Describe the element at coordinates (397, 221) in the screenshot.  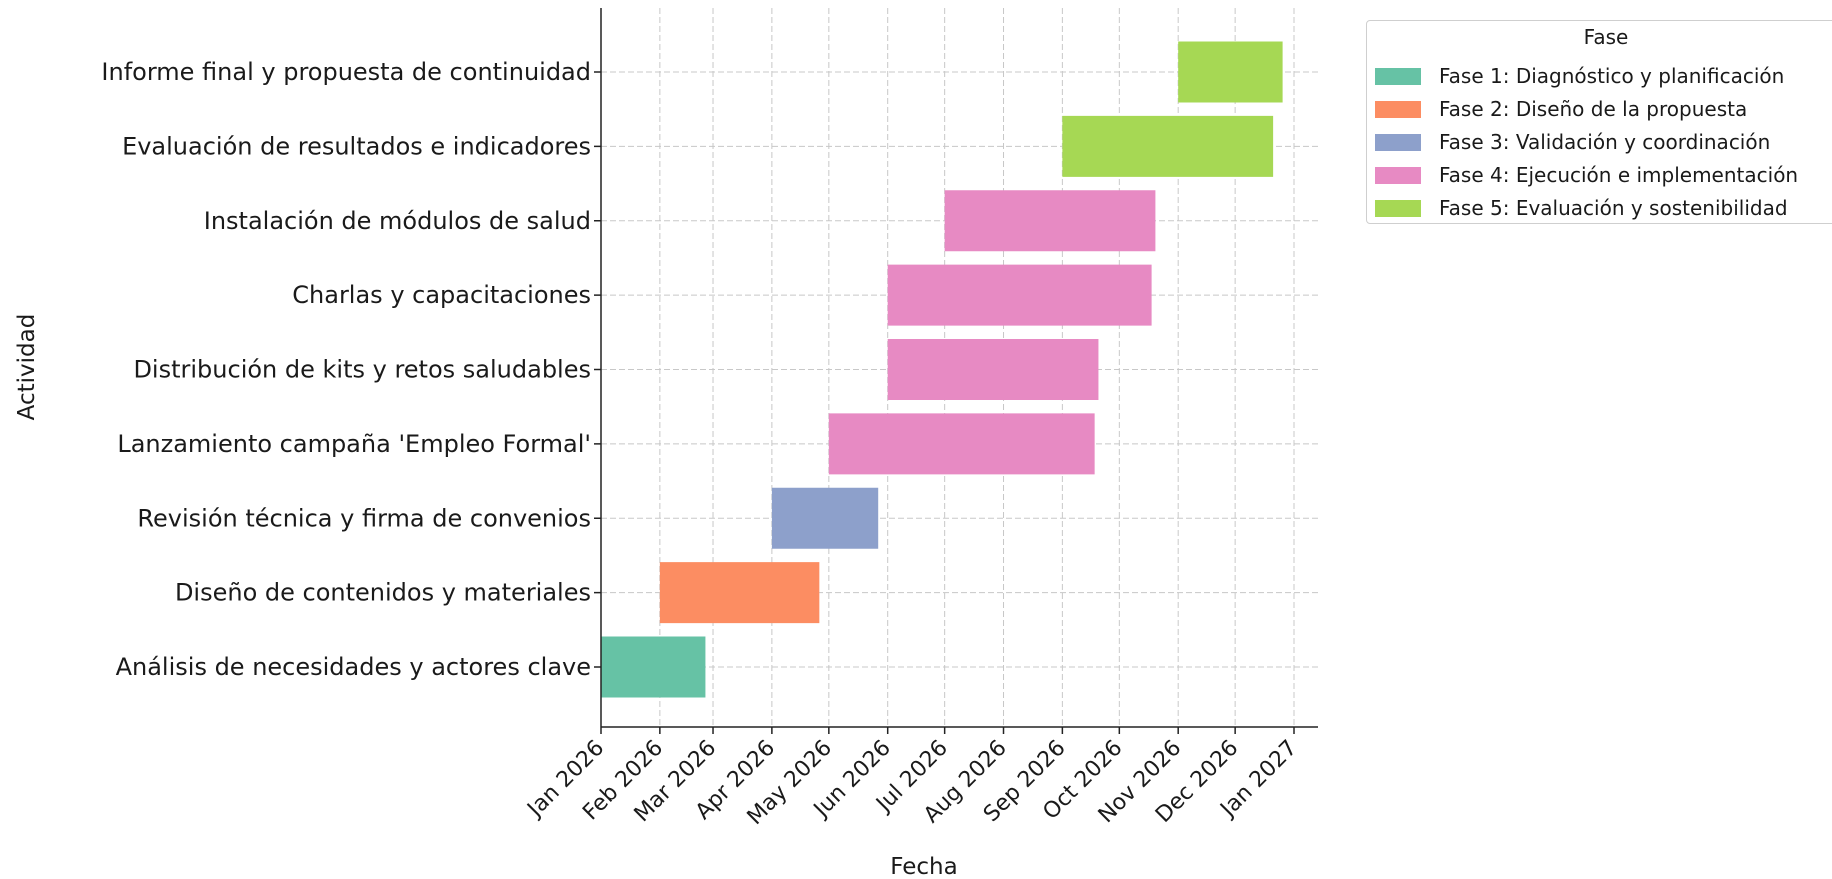
I see `y-tick-label: Instalación de módulos de salud` at that location.